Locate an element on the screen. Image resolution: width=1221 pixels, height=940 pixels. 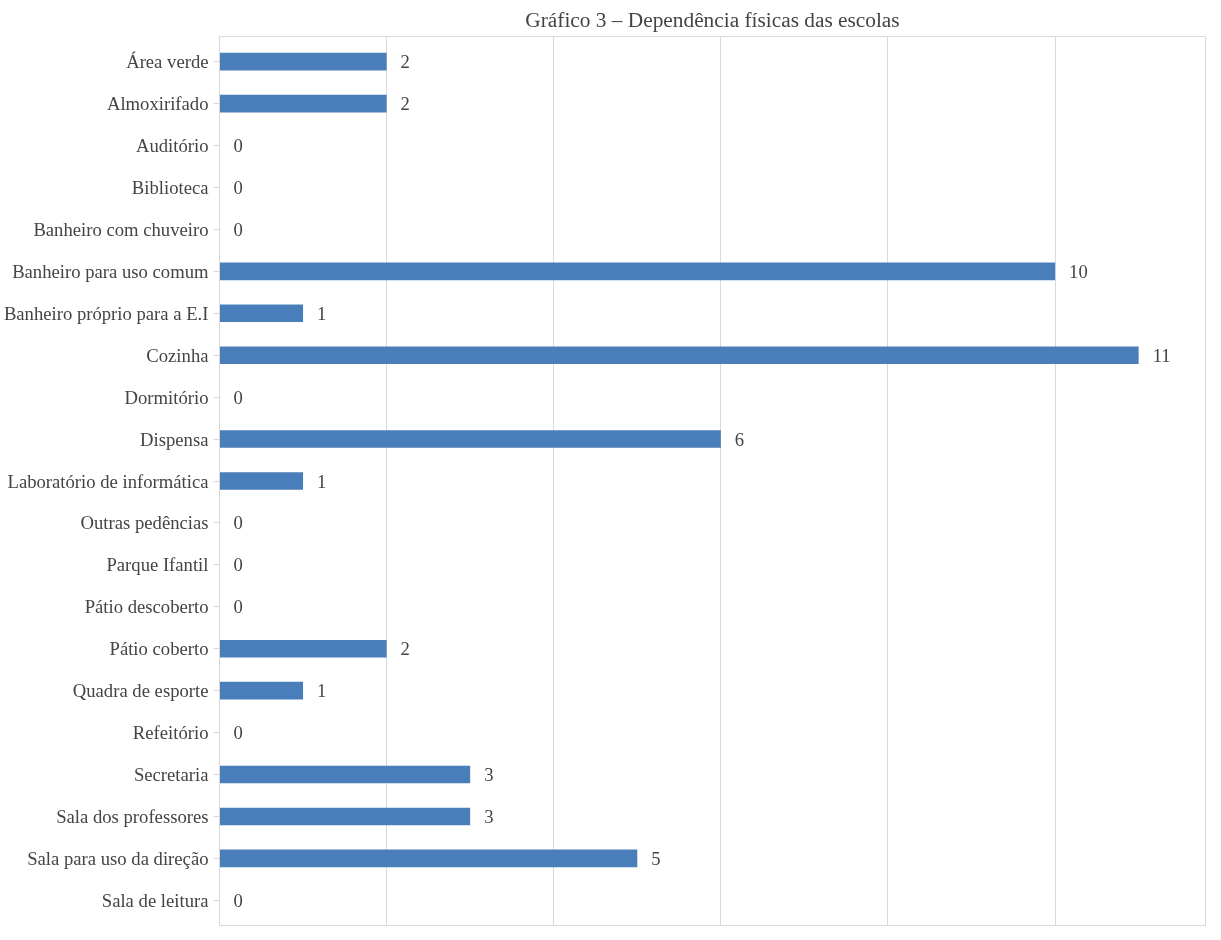
y-tick-label: Quadra de esporte is located at coordinates (140, 691).